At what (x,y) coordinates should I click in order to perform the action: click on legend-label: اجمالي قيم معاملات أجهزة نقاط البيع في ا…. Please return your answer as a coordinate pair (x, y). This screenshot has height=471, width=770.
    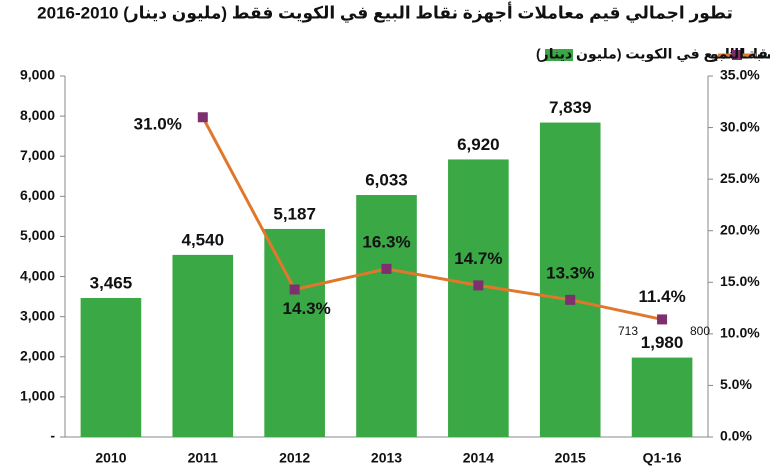
    Looking at the image, I should click on (653, 54).